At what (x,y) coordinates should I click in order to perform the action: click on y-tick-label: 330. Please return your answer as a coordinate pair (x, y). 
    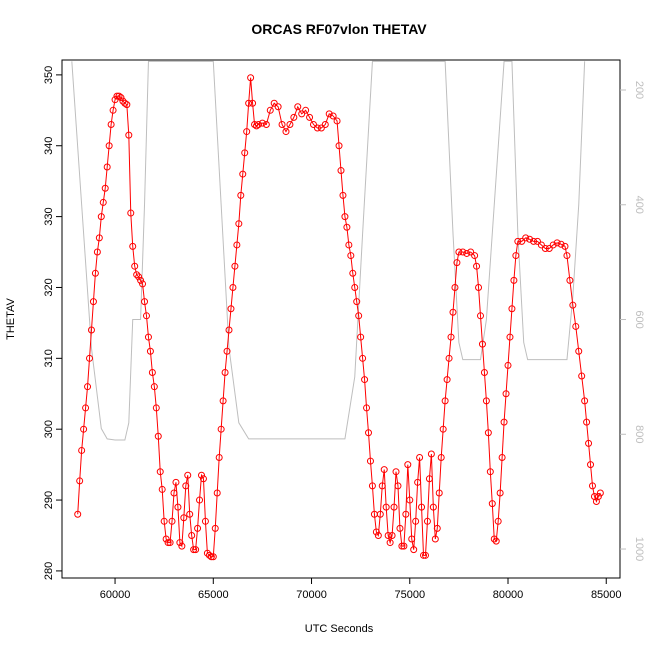
    Looking at the image, I should click on (49, 216).